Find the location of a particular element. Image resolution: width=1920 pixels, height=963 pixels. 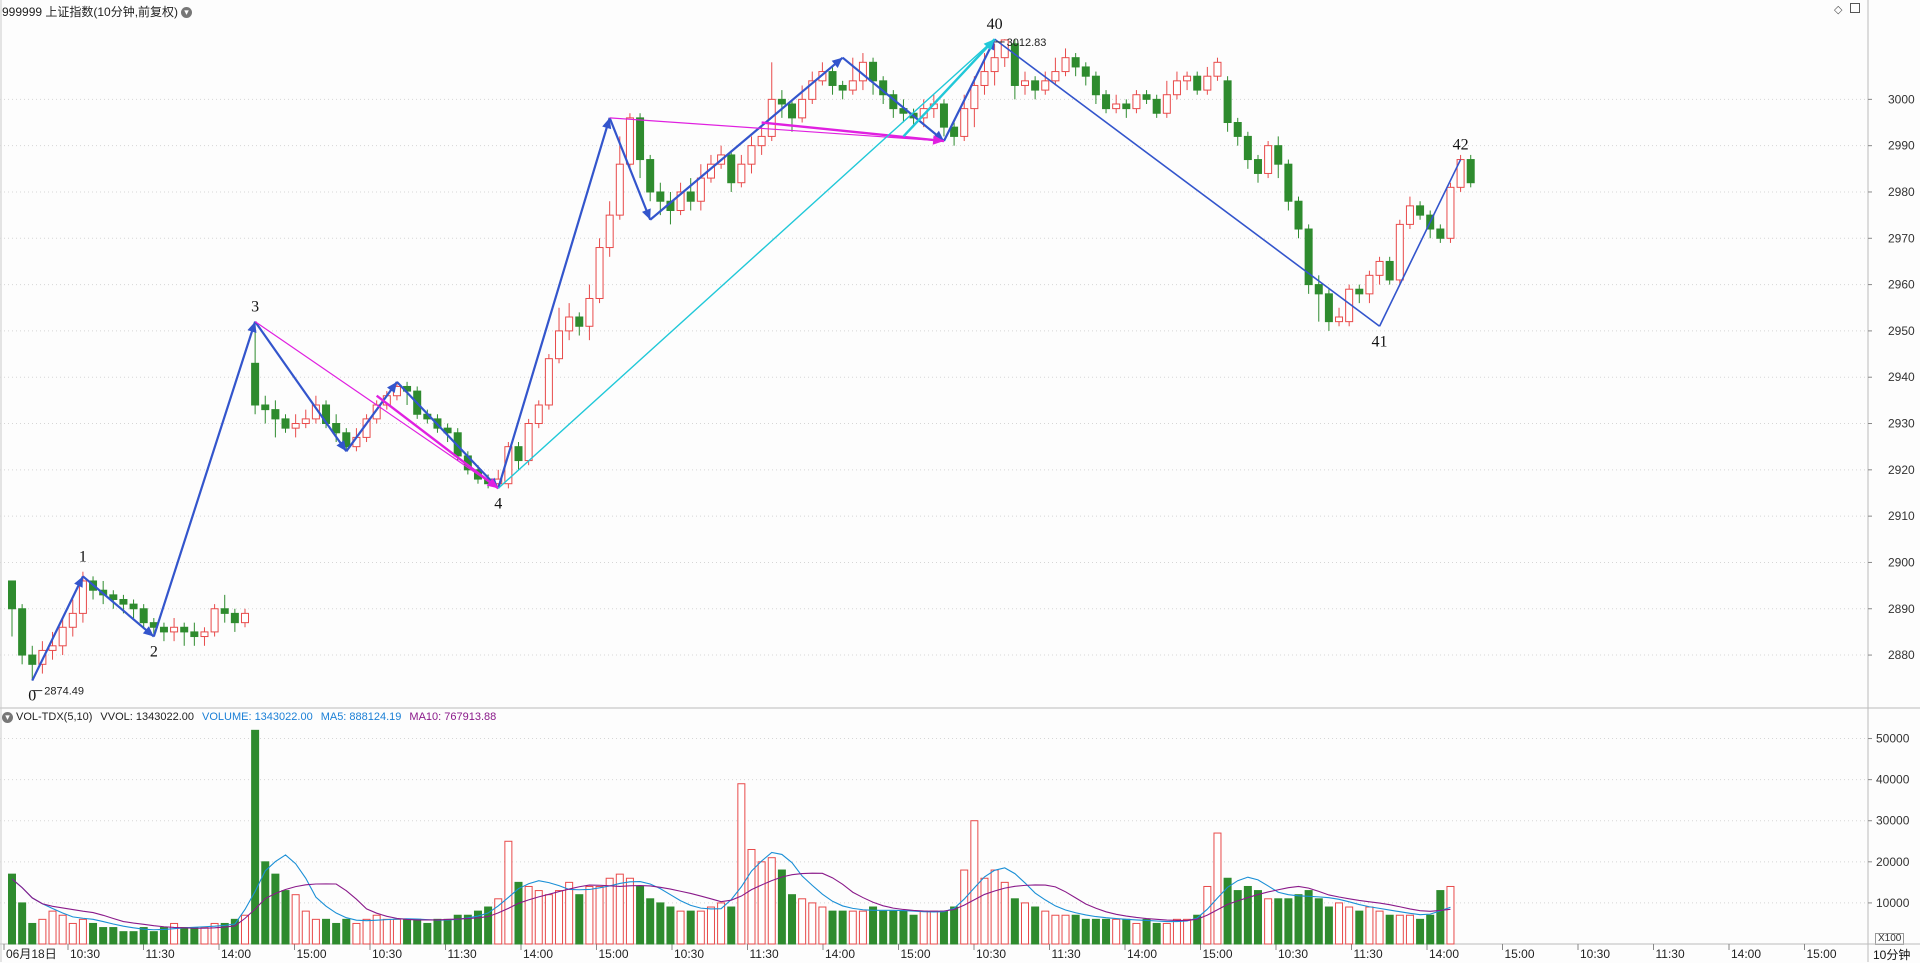

volume-indicator-name: VOL-TDX(5,10) is located at coordinates (54, 717).